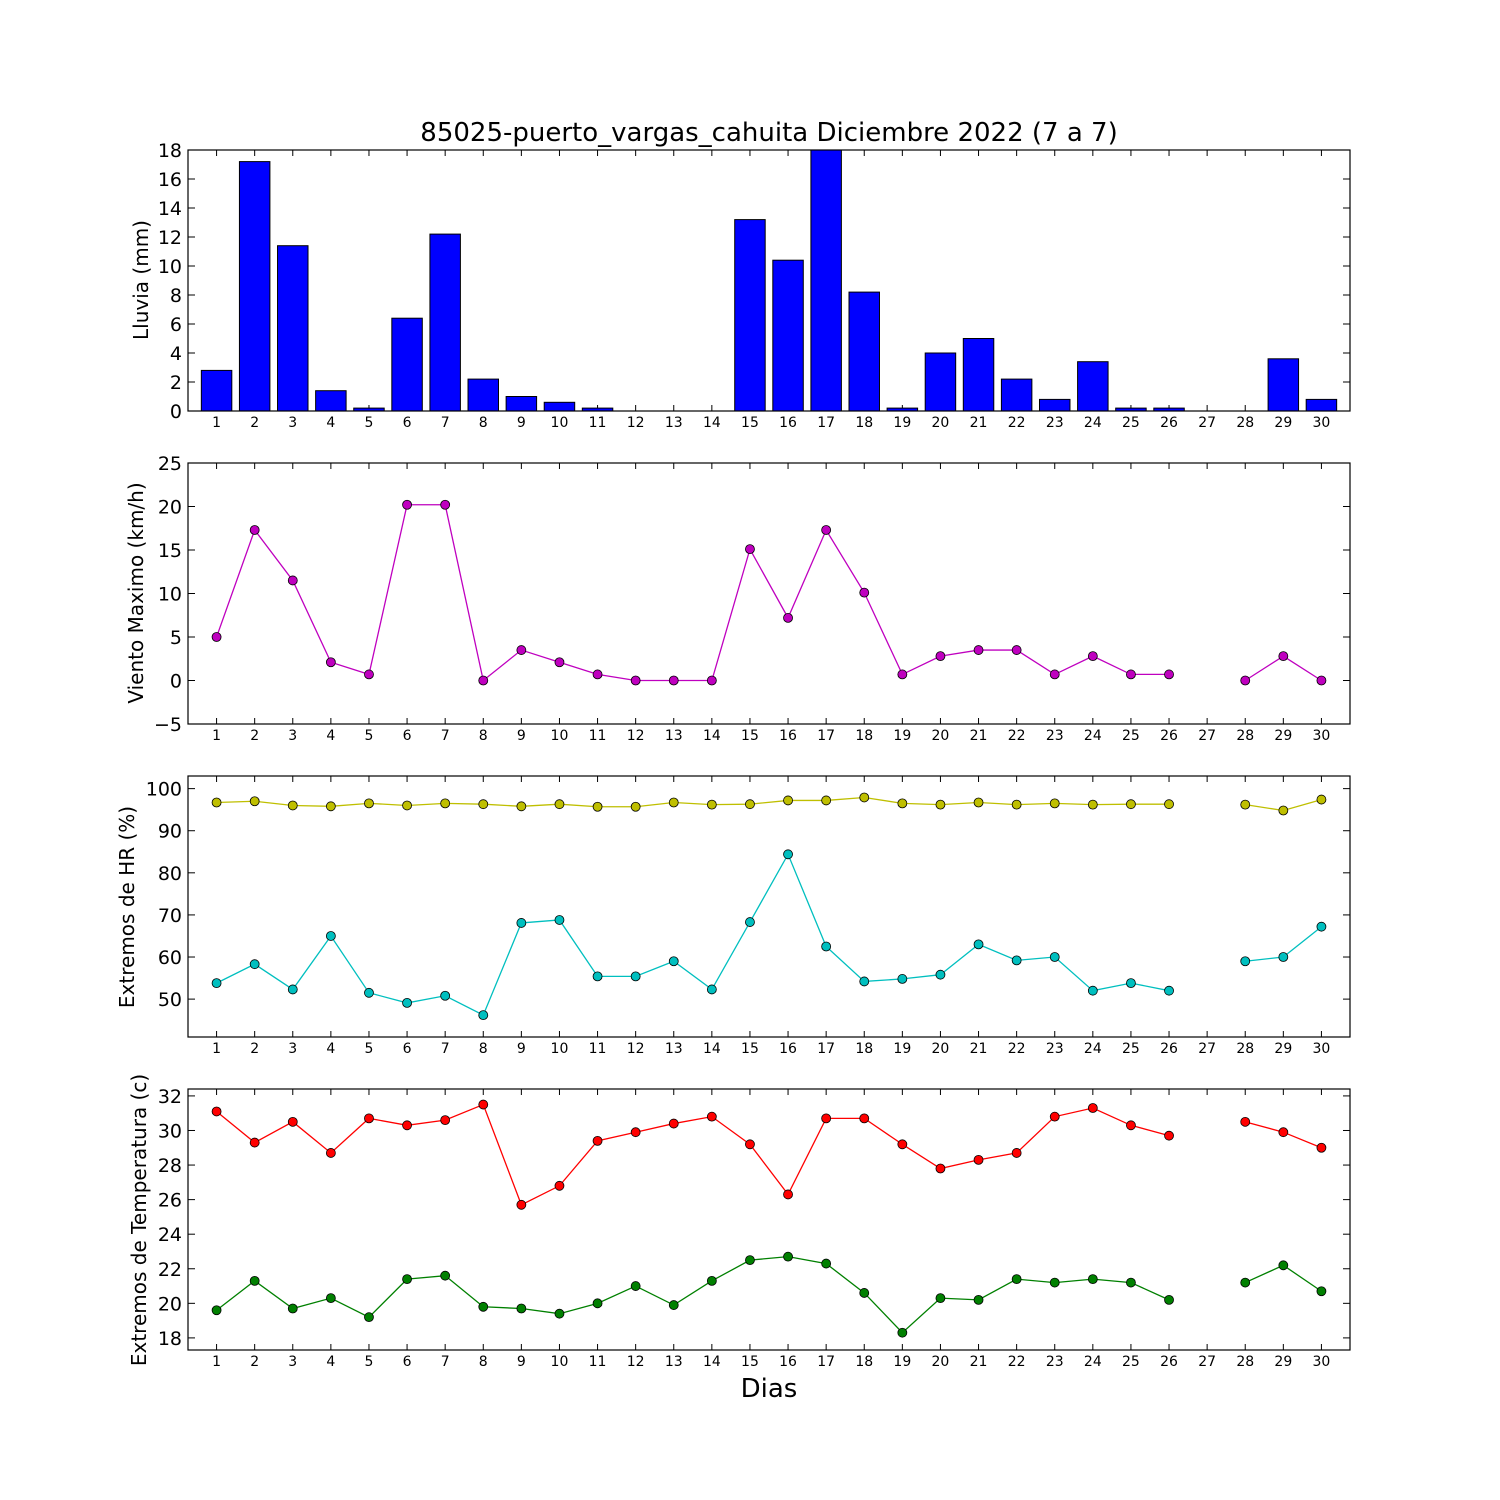 Image resolution: width=1500 pixels, height=1500 pixels. I want to click on wind-x-tick-label: 23, so click(1055, 736).